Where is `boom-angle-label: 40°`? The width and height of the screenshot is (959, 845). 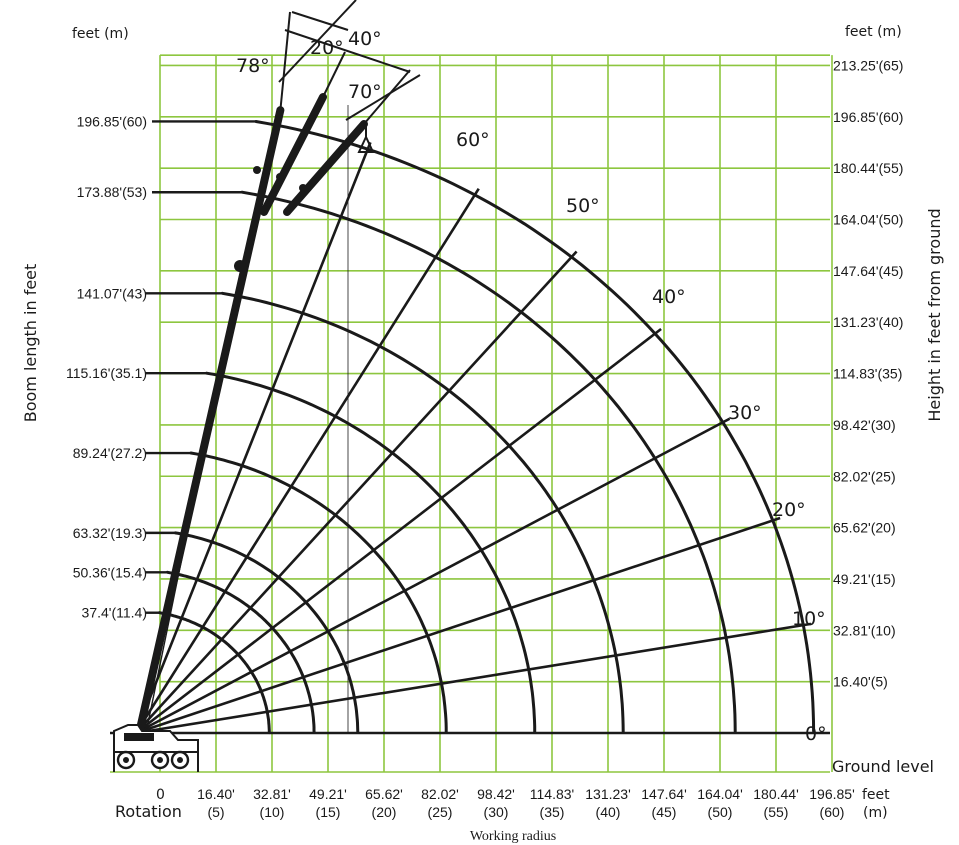 boom-angle-label: 40° is located at coordinates (669, 297).